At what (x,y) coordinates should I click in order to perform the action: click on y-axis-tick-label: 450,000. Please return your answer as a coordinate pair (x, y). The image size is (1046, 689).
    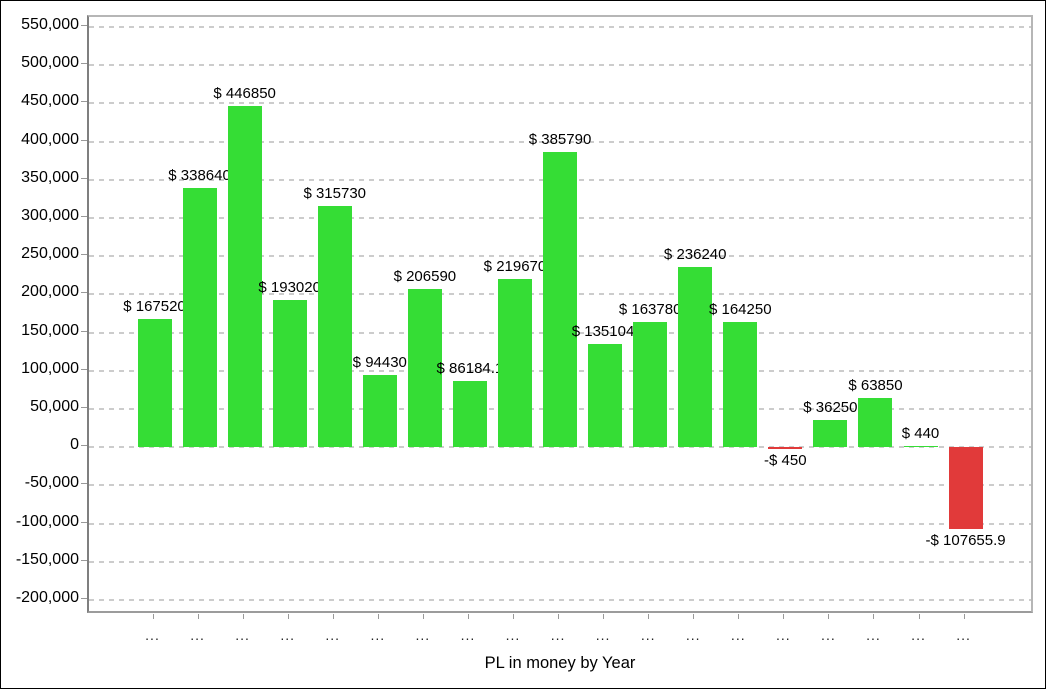
    Looking at the image, I should click on (50, 101).